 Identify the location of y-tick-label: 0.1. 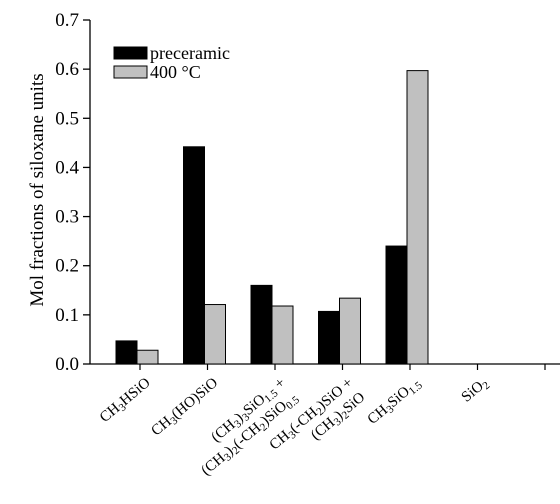
(67, 315).